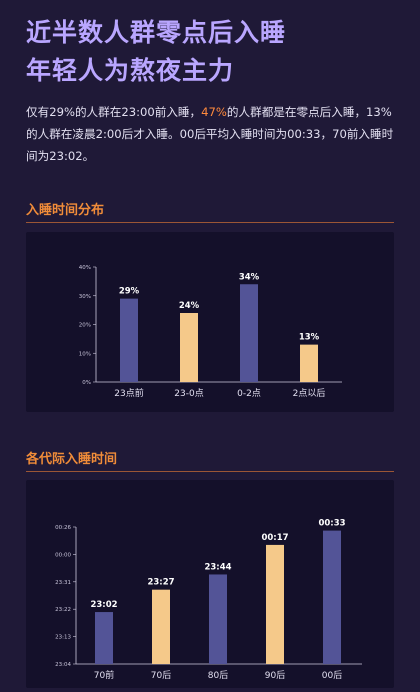 The width and height of the screenshot is (420, 692). What do you see at coordinates (249, 277) in the screenshot?
I see `data-label: 34%` at bounding box center [249, 277].